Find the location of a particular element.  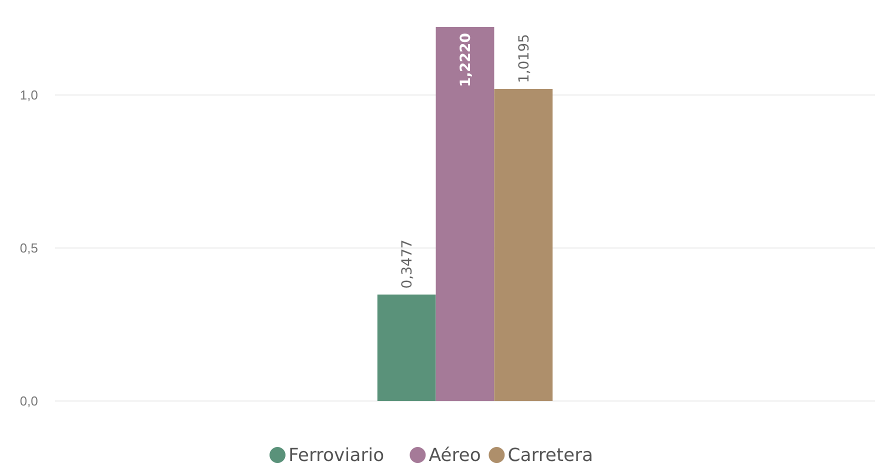

y-tick-label: 0,0 is located at coordinates (29, 401).